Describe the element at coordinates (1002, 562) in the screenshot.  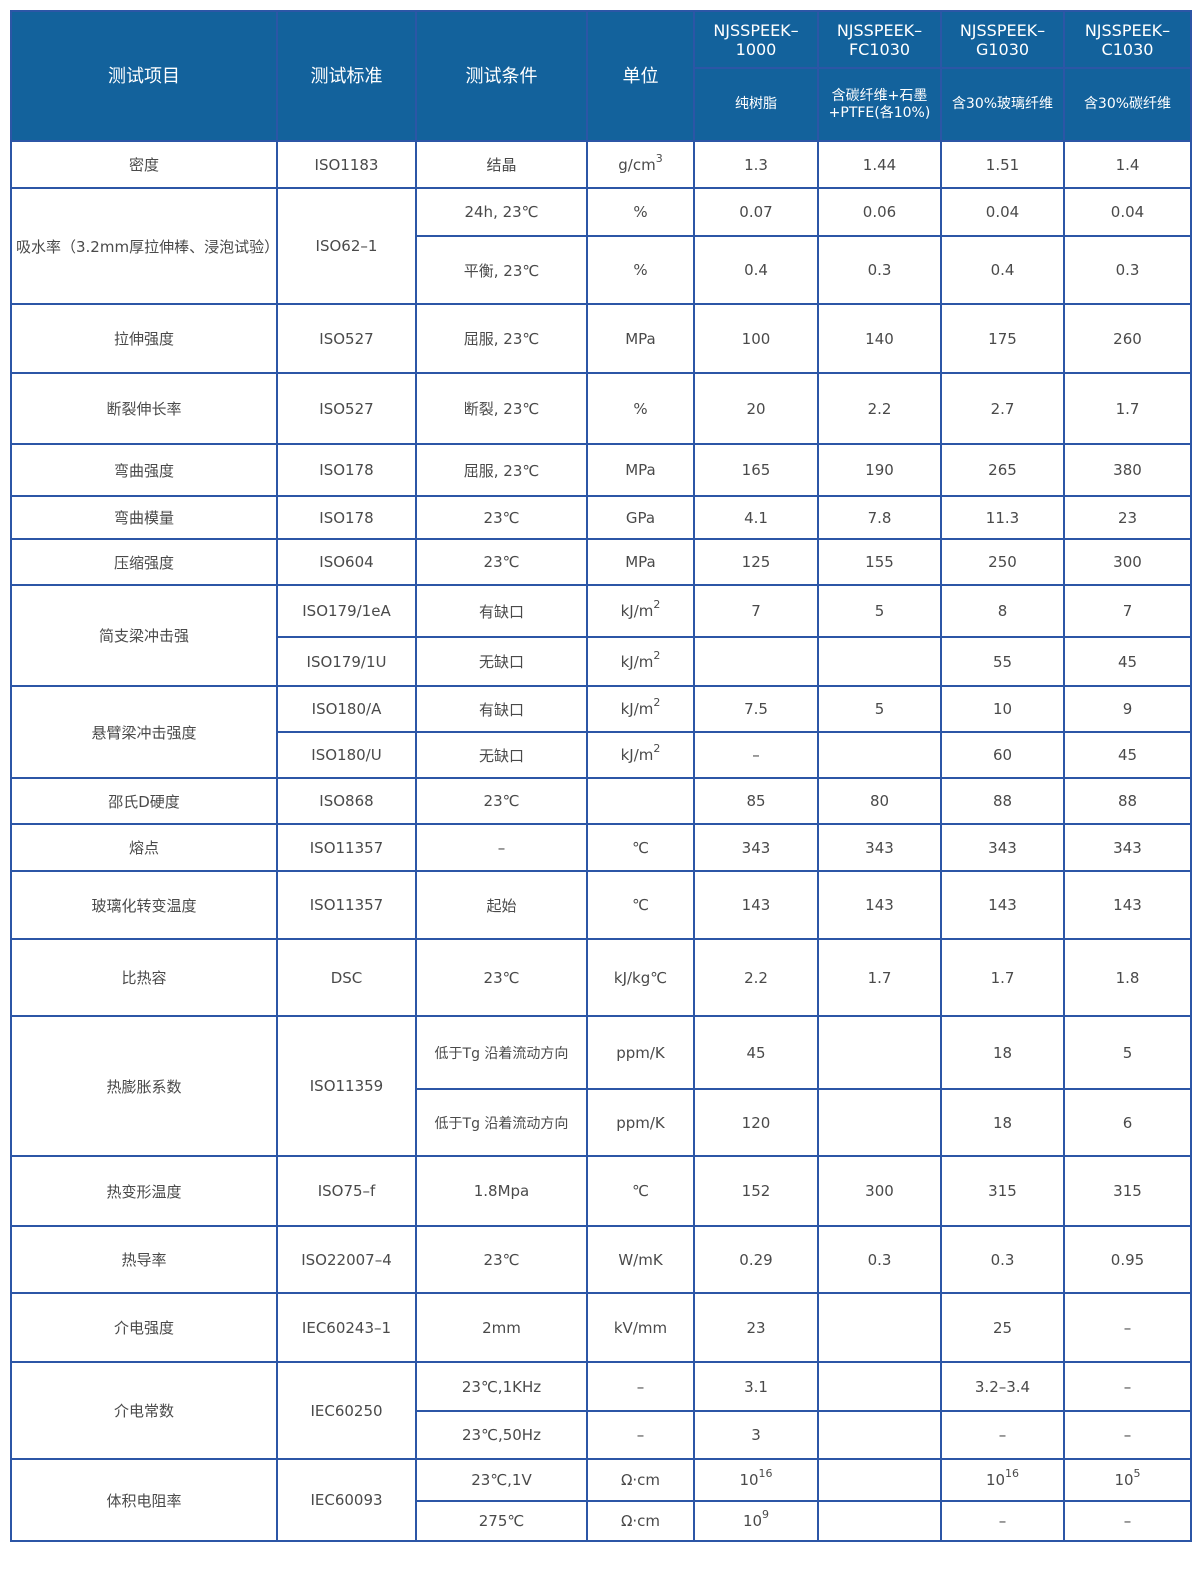
I see `value-cell: 250` at that location.